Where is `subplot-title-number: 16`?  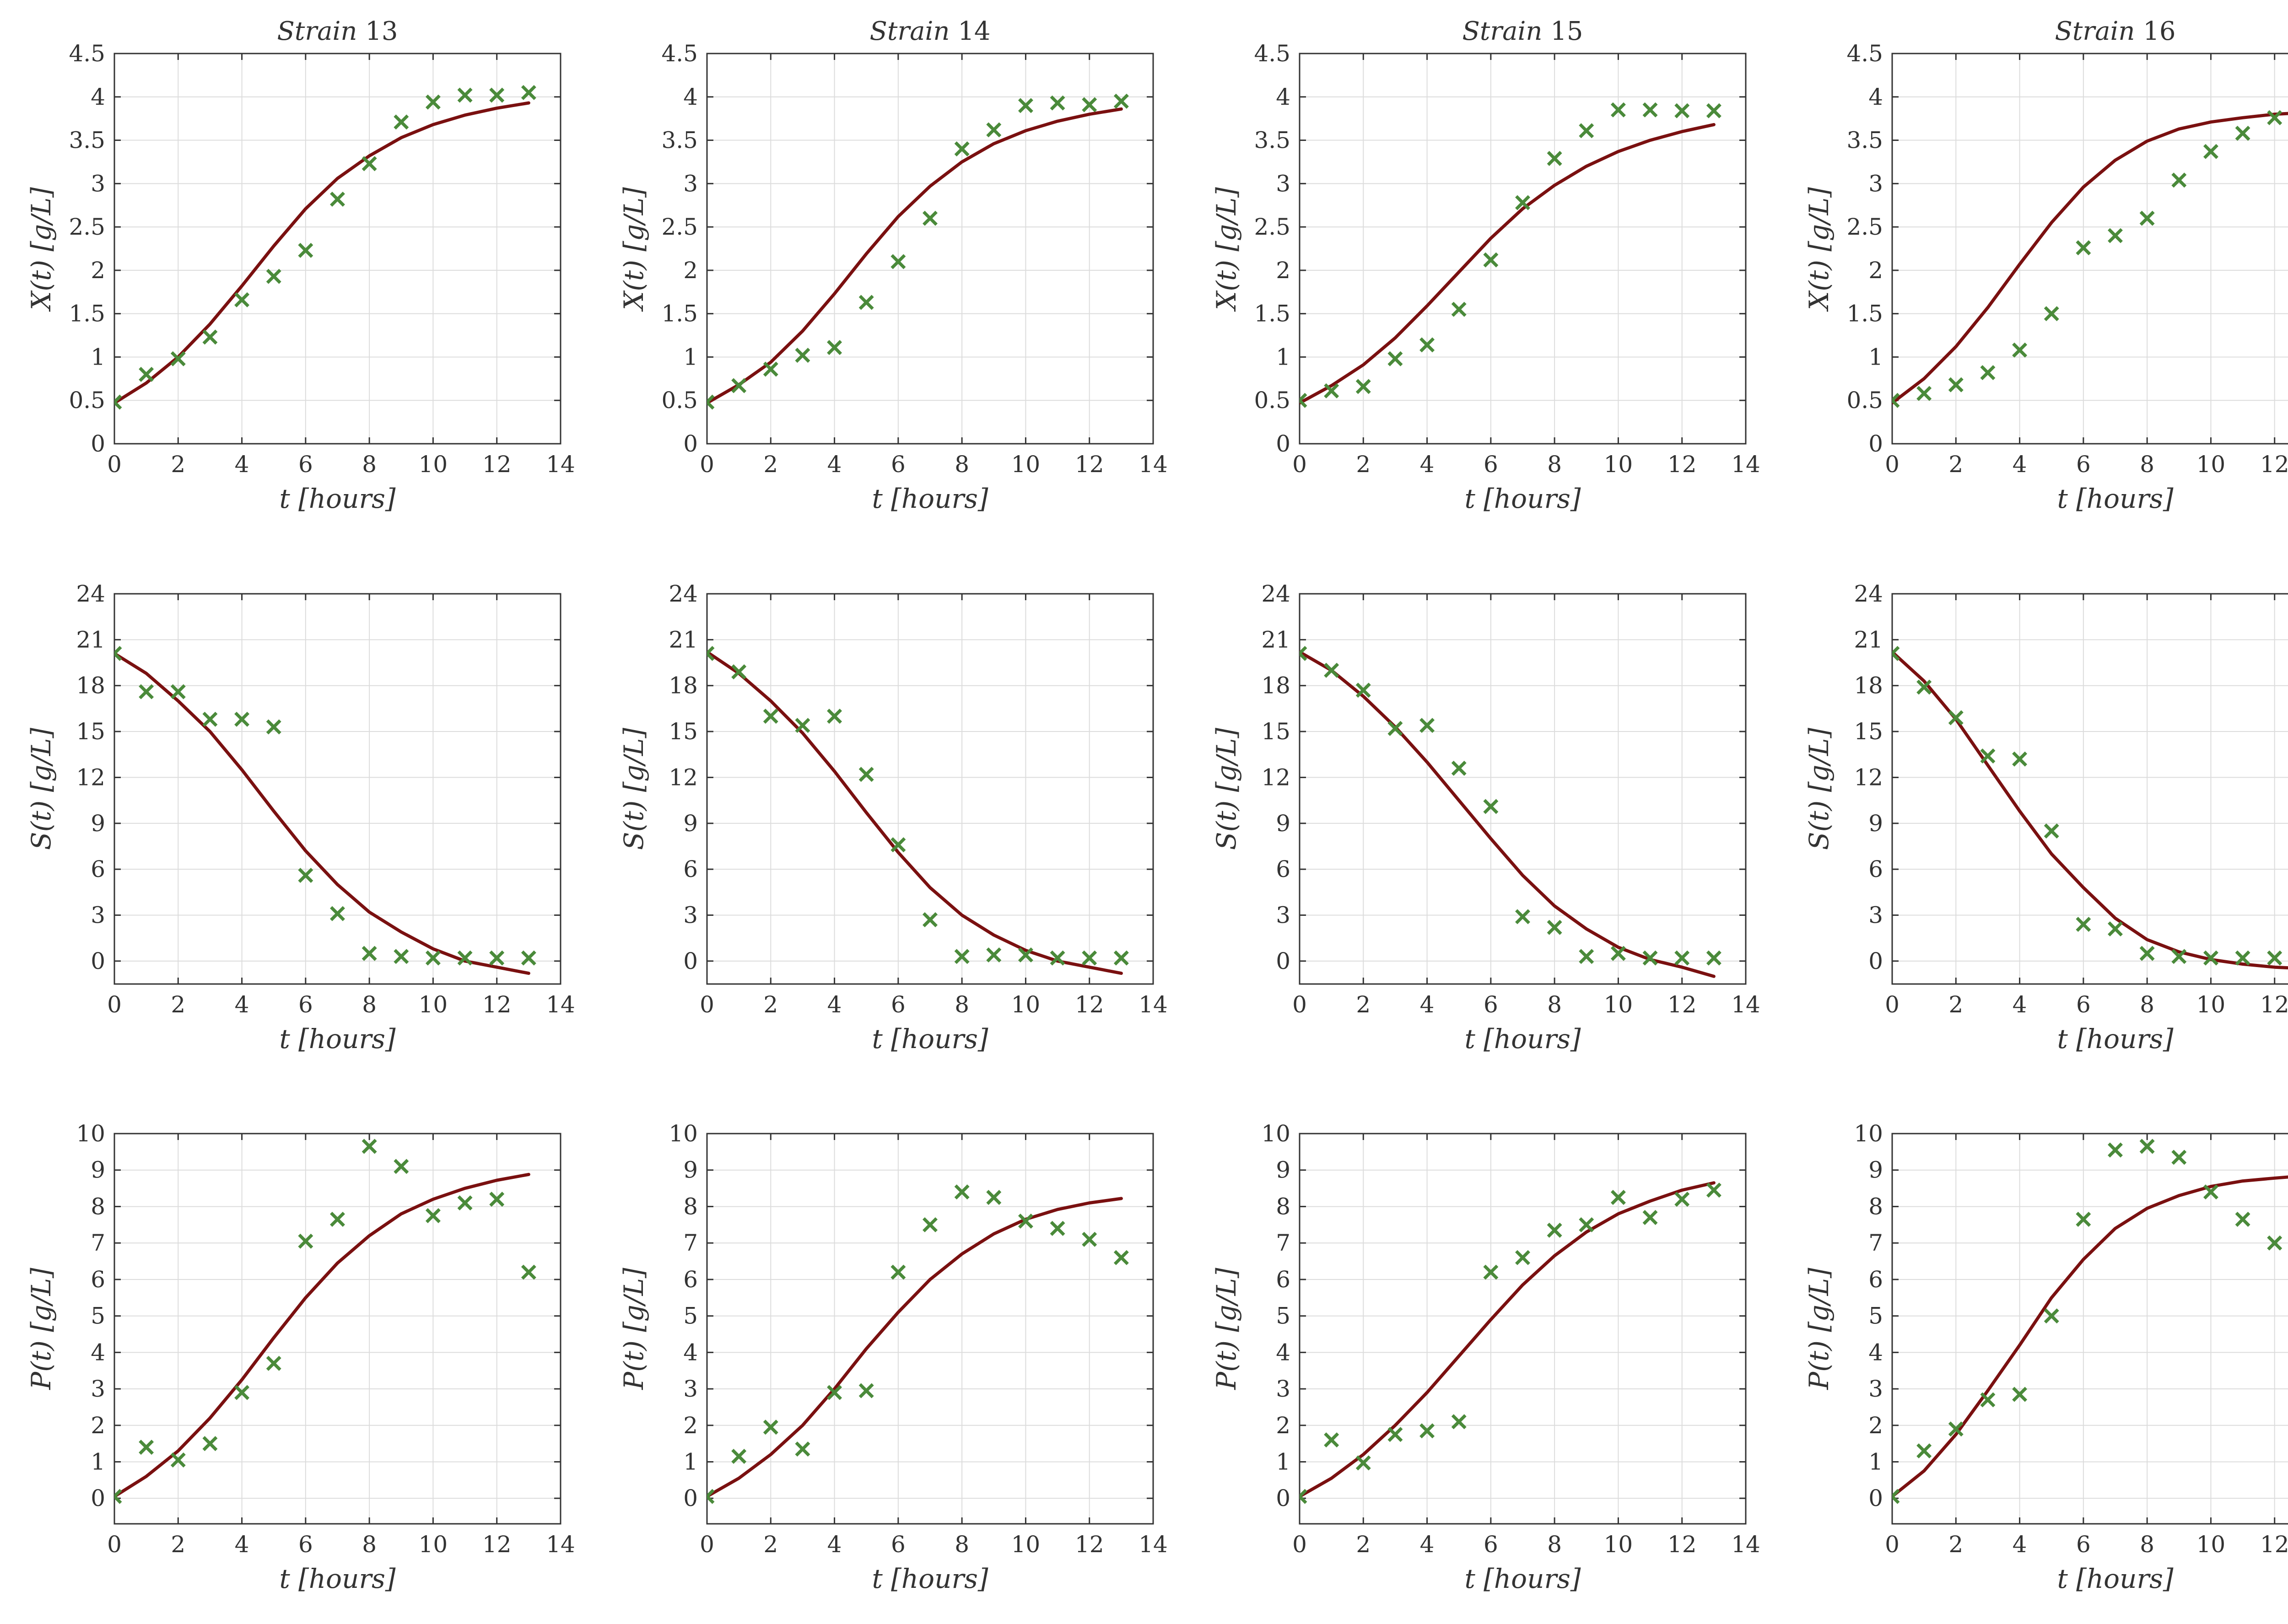
subplot-title-number: 16 is located at coordinates (2155, 31).